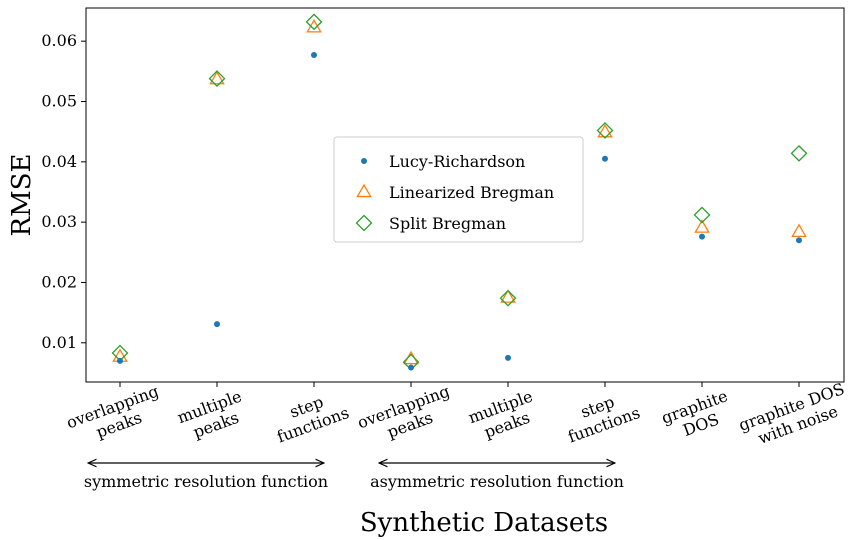 This screenshot has height=540, width=851. I want to click on legend-label: Lucy-Richardson, so click(457, 161).